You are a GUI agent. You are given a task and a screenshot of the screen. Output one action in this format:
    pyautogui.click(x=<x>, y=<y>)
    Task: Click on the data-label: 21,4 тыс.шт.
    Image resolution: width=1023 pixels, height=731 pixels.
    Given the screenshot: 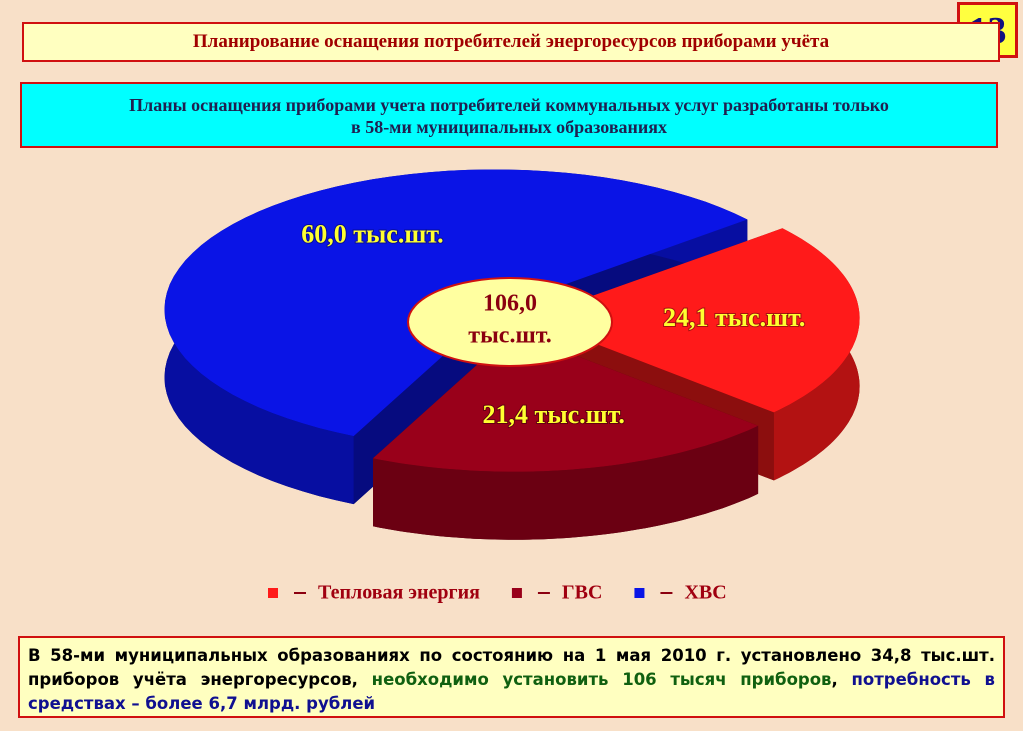 What is the action you would take?
    pyautogui.click(x=554, y=414)
    